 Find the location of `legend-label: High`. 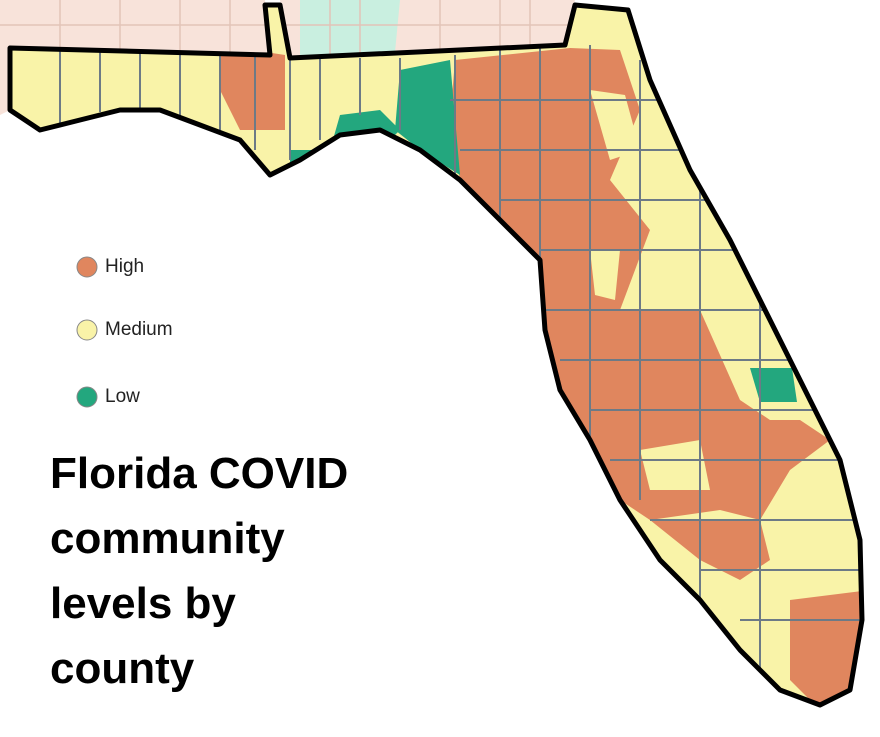

legend-label: High is located at coordinates (124, 266).